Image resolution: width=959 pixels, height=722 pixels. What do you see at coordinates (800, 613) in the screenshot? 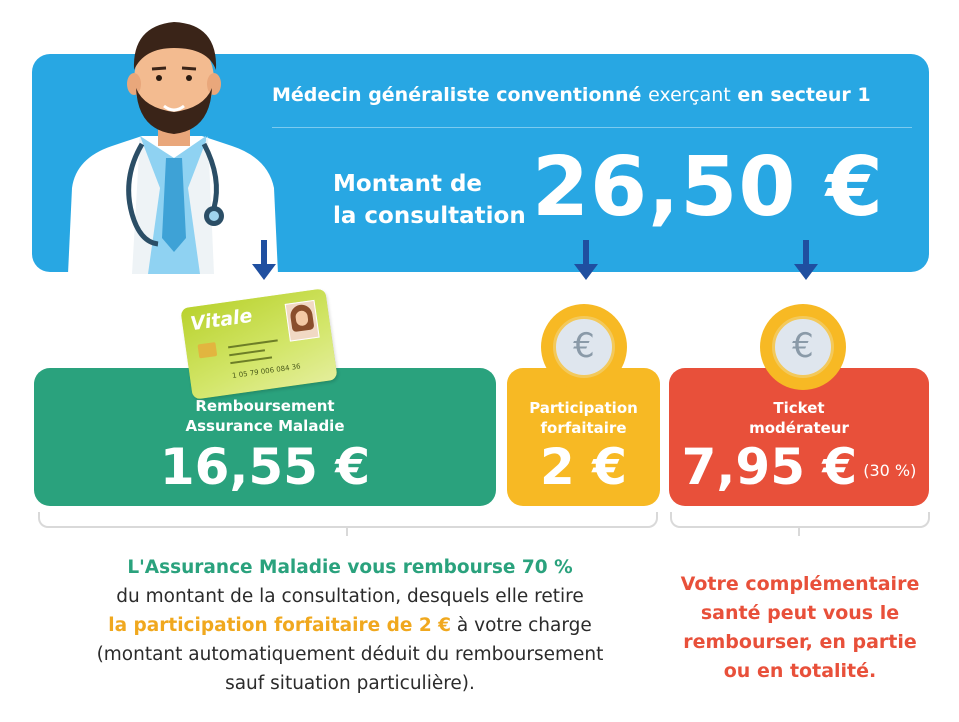
I see `complementaire-line2: santé peut vous le` at bounding box center [800, 613].